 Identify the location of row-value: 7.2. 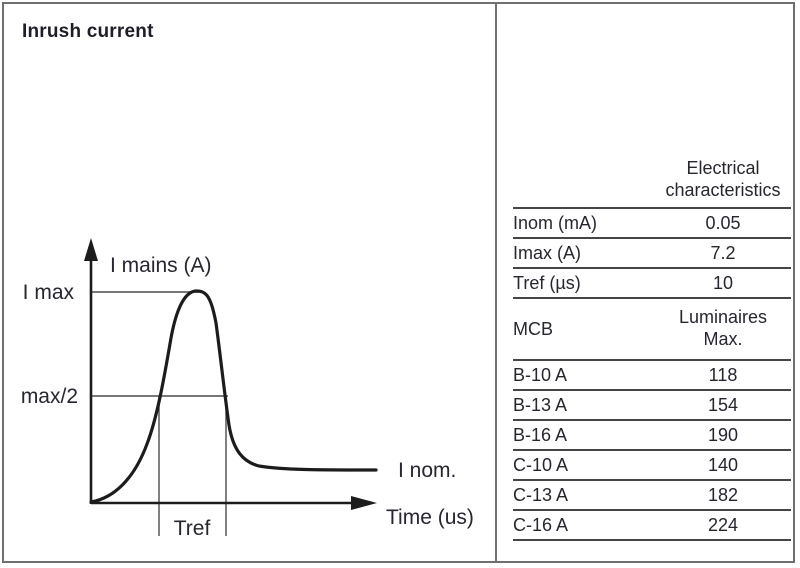
(723, 253).